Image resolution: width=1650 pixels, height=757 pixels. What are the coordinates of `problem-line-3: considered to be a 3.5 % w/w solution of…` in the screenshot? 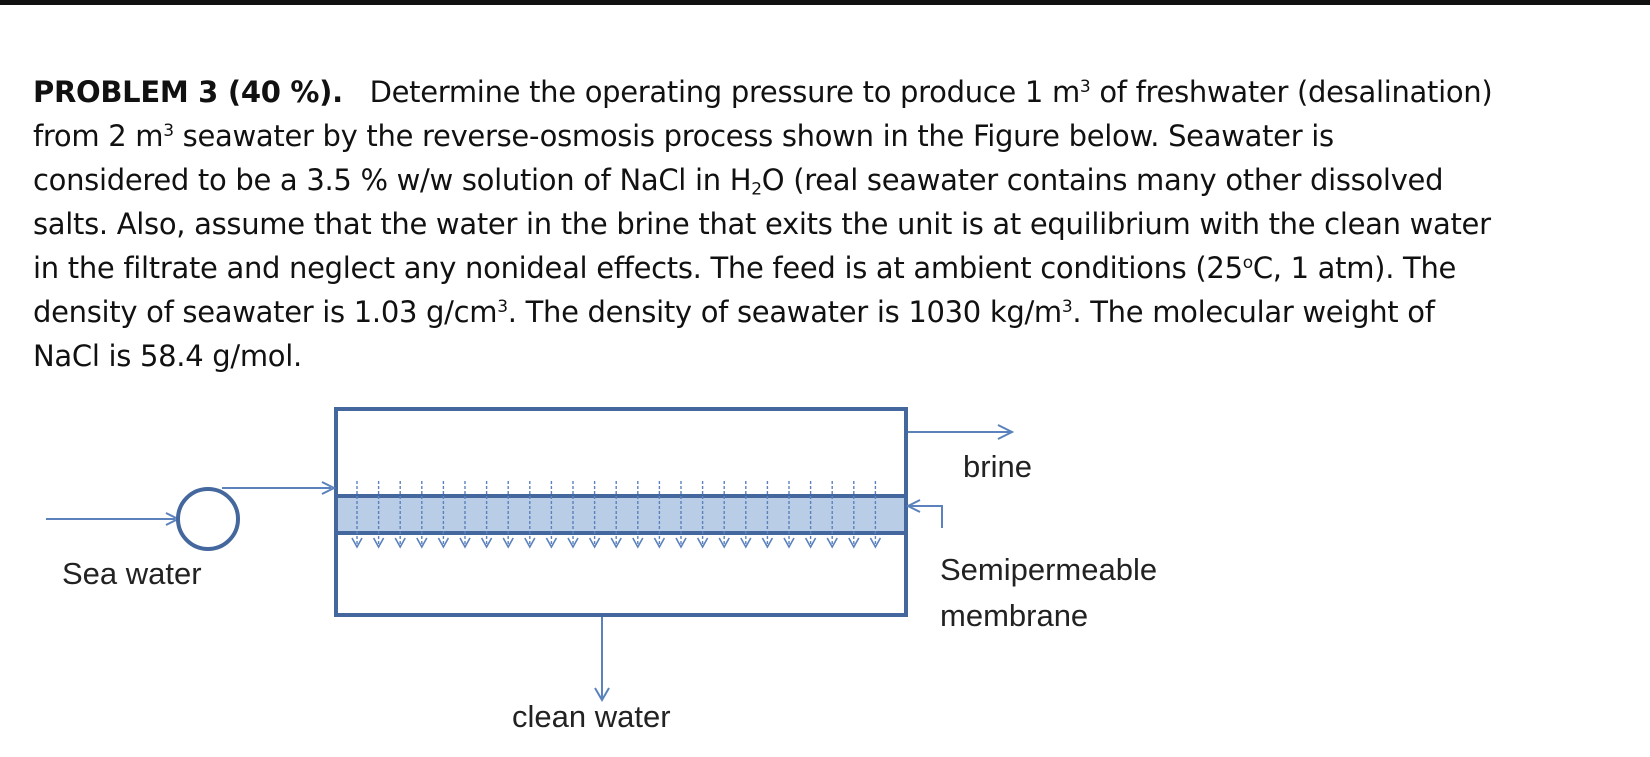 It's located at (738, 181).